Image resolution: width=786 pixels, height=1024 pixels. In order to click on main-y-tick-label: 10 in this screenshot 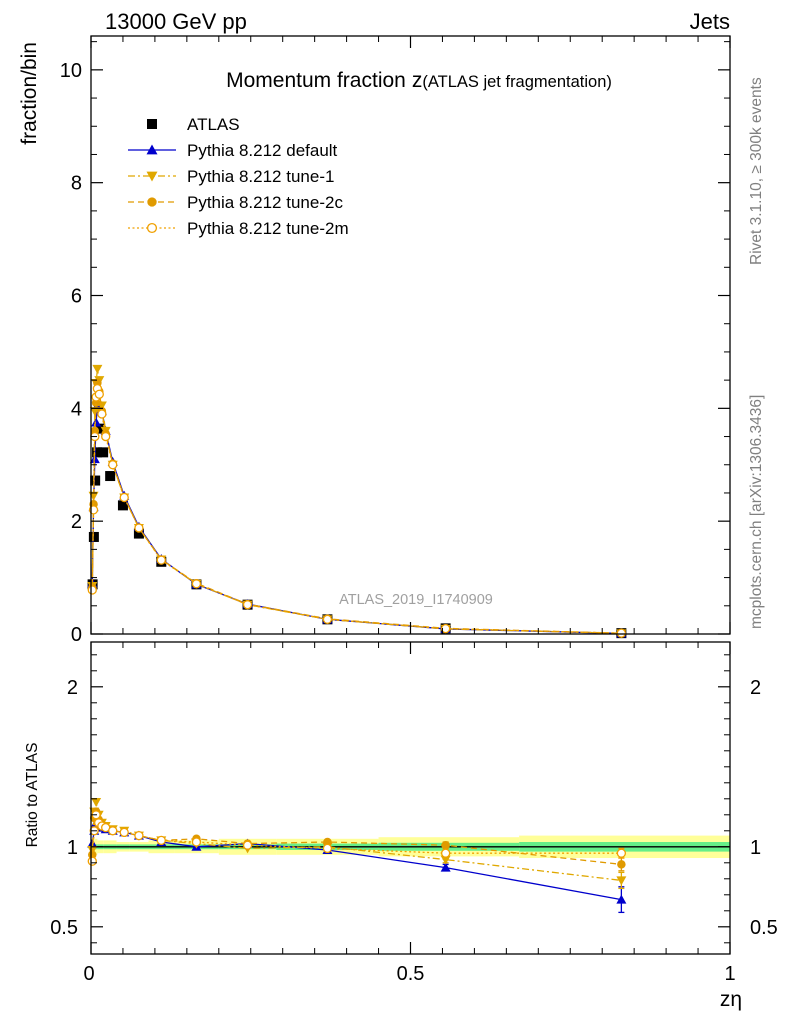, I will do `click(71, 71)`.